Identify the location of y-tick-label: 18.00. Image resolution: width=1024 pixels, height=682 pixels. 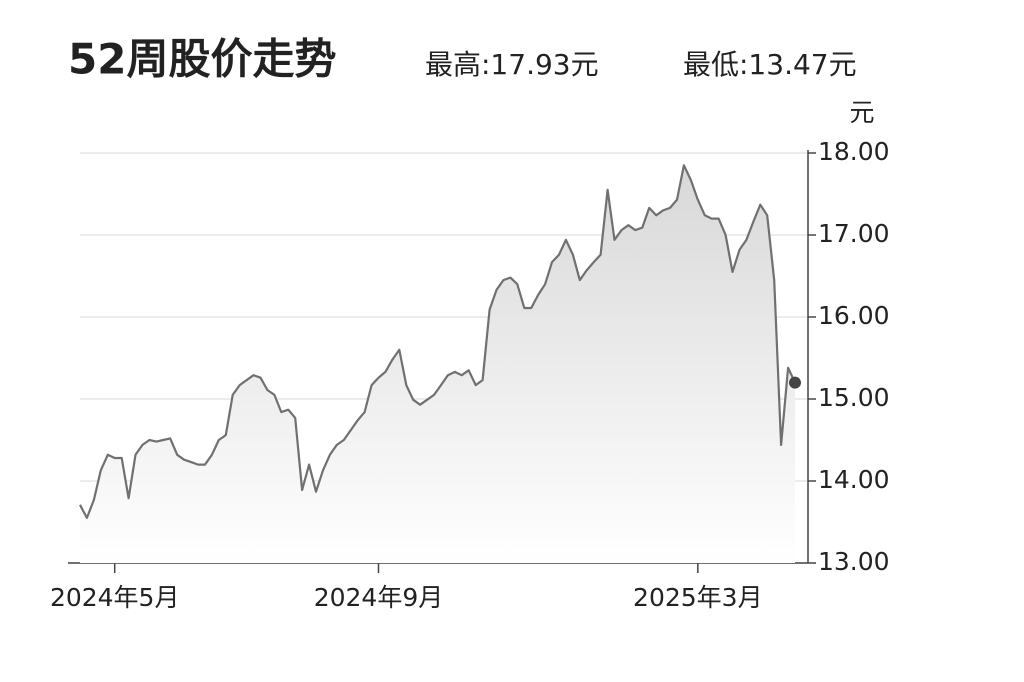
(854, 151).